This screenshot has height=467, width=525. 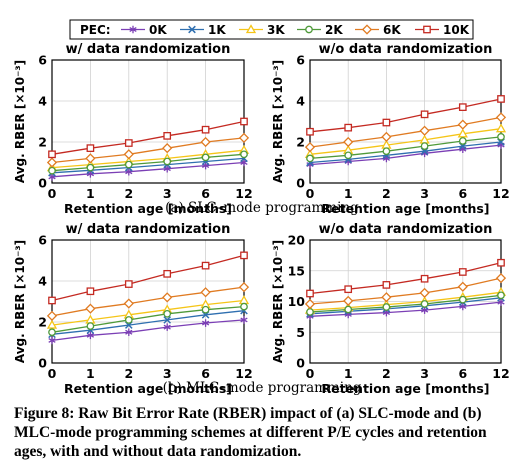 I want to click on x-tick-label: 6, so click(x=462, y=193).